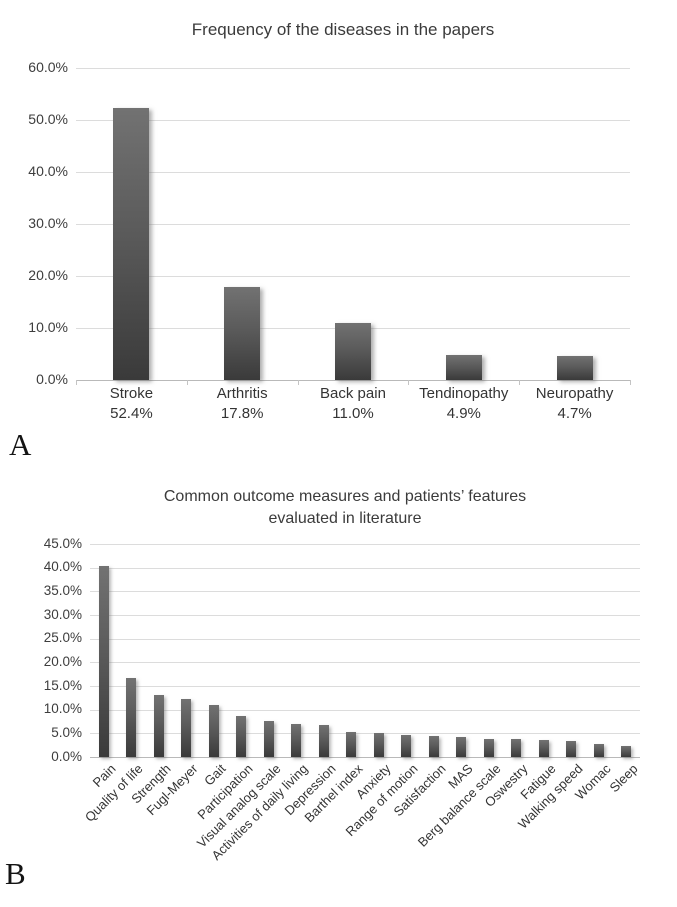  I want to click on x-axis-category-label: Tendinopathy 4.9%, so click(463, 403).